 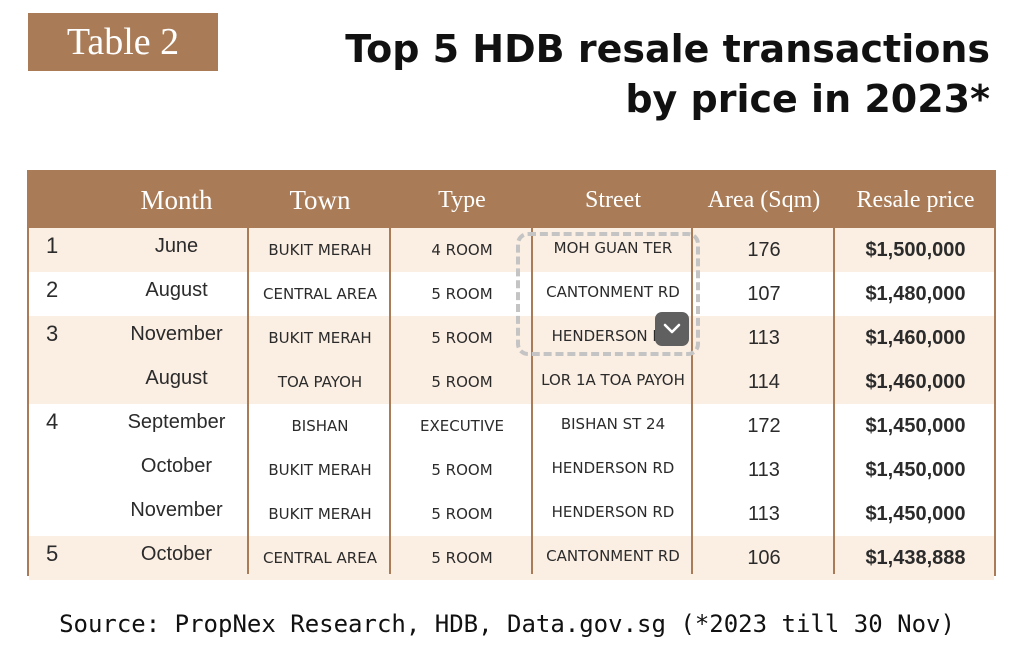 I want to click on street-cell: BISHAN ST 24, so click(x=613, y=424).